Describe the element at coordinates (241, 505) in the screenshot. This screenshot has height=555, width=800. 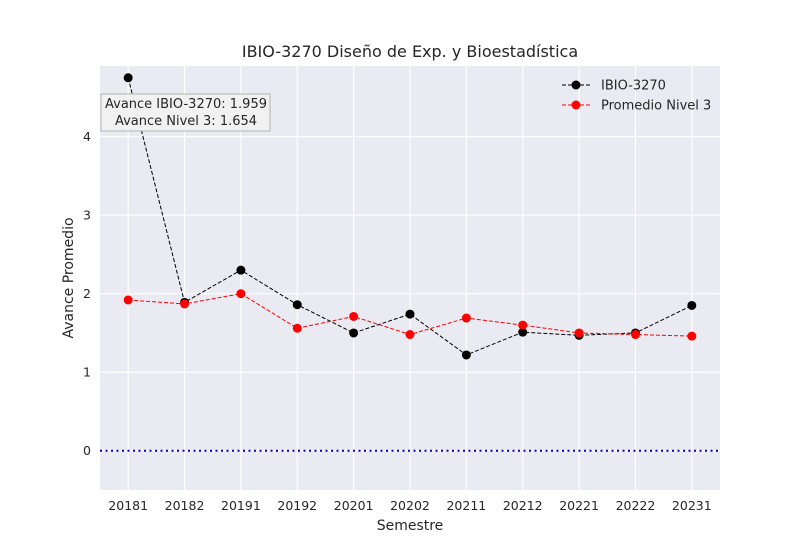
I see `x-tick-label: 20191` at that location.